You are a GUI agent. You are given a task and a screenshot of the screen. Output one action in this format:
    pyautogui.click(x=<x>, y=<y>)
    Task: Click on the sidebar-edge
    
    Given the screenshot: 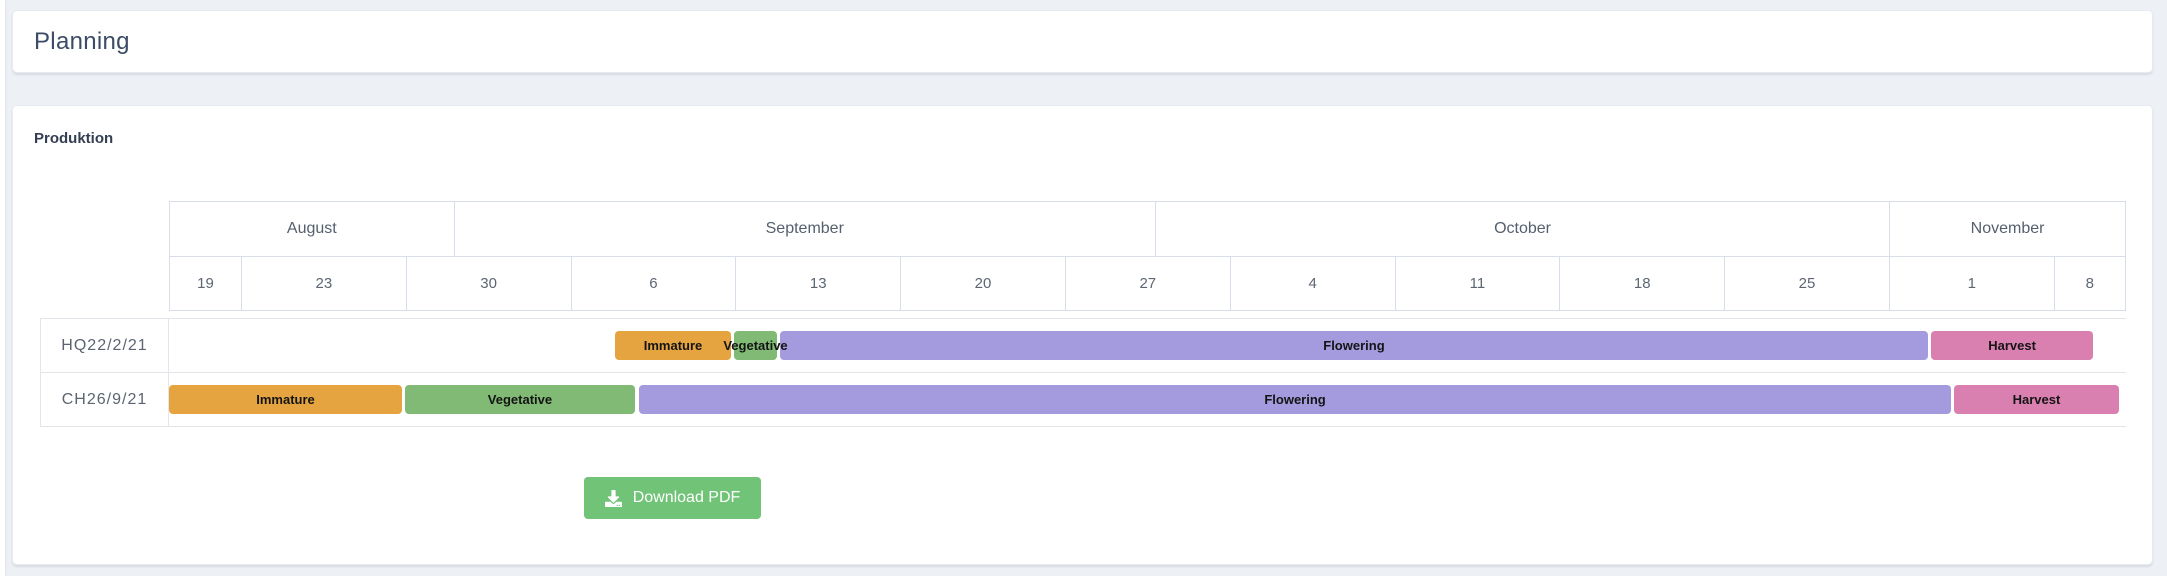 What is the action you would take?
    pyautogui.click(x=2, y=288)
    